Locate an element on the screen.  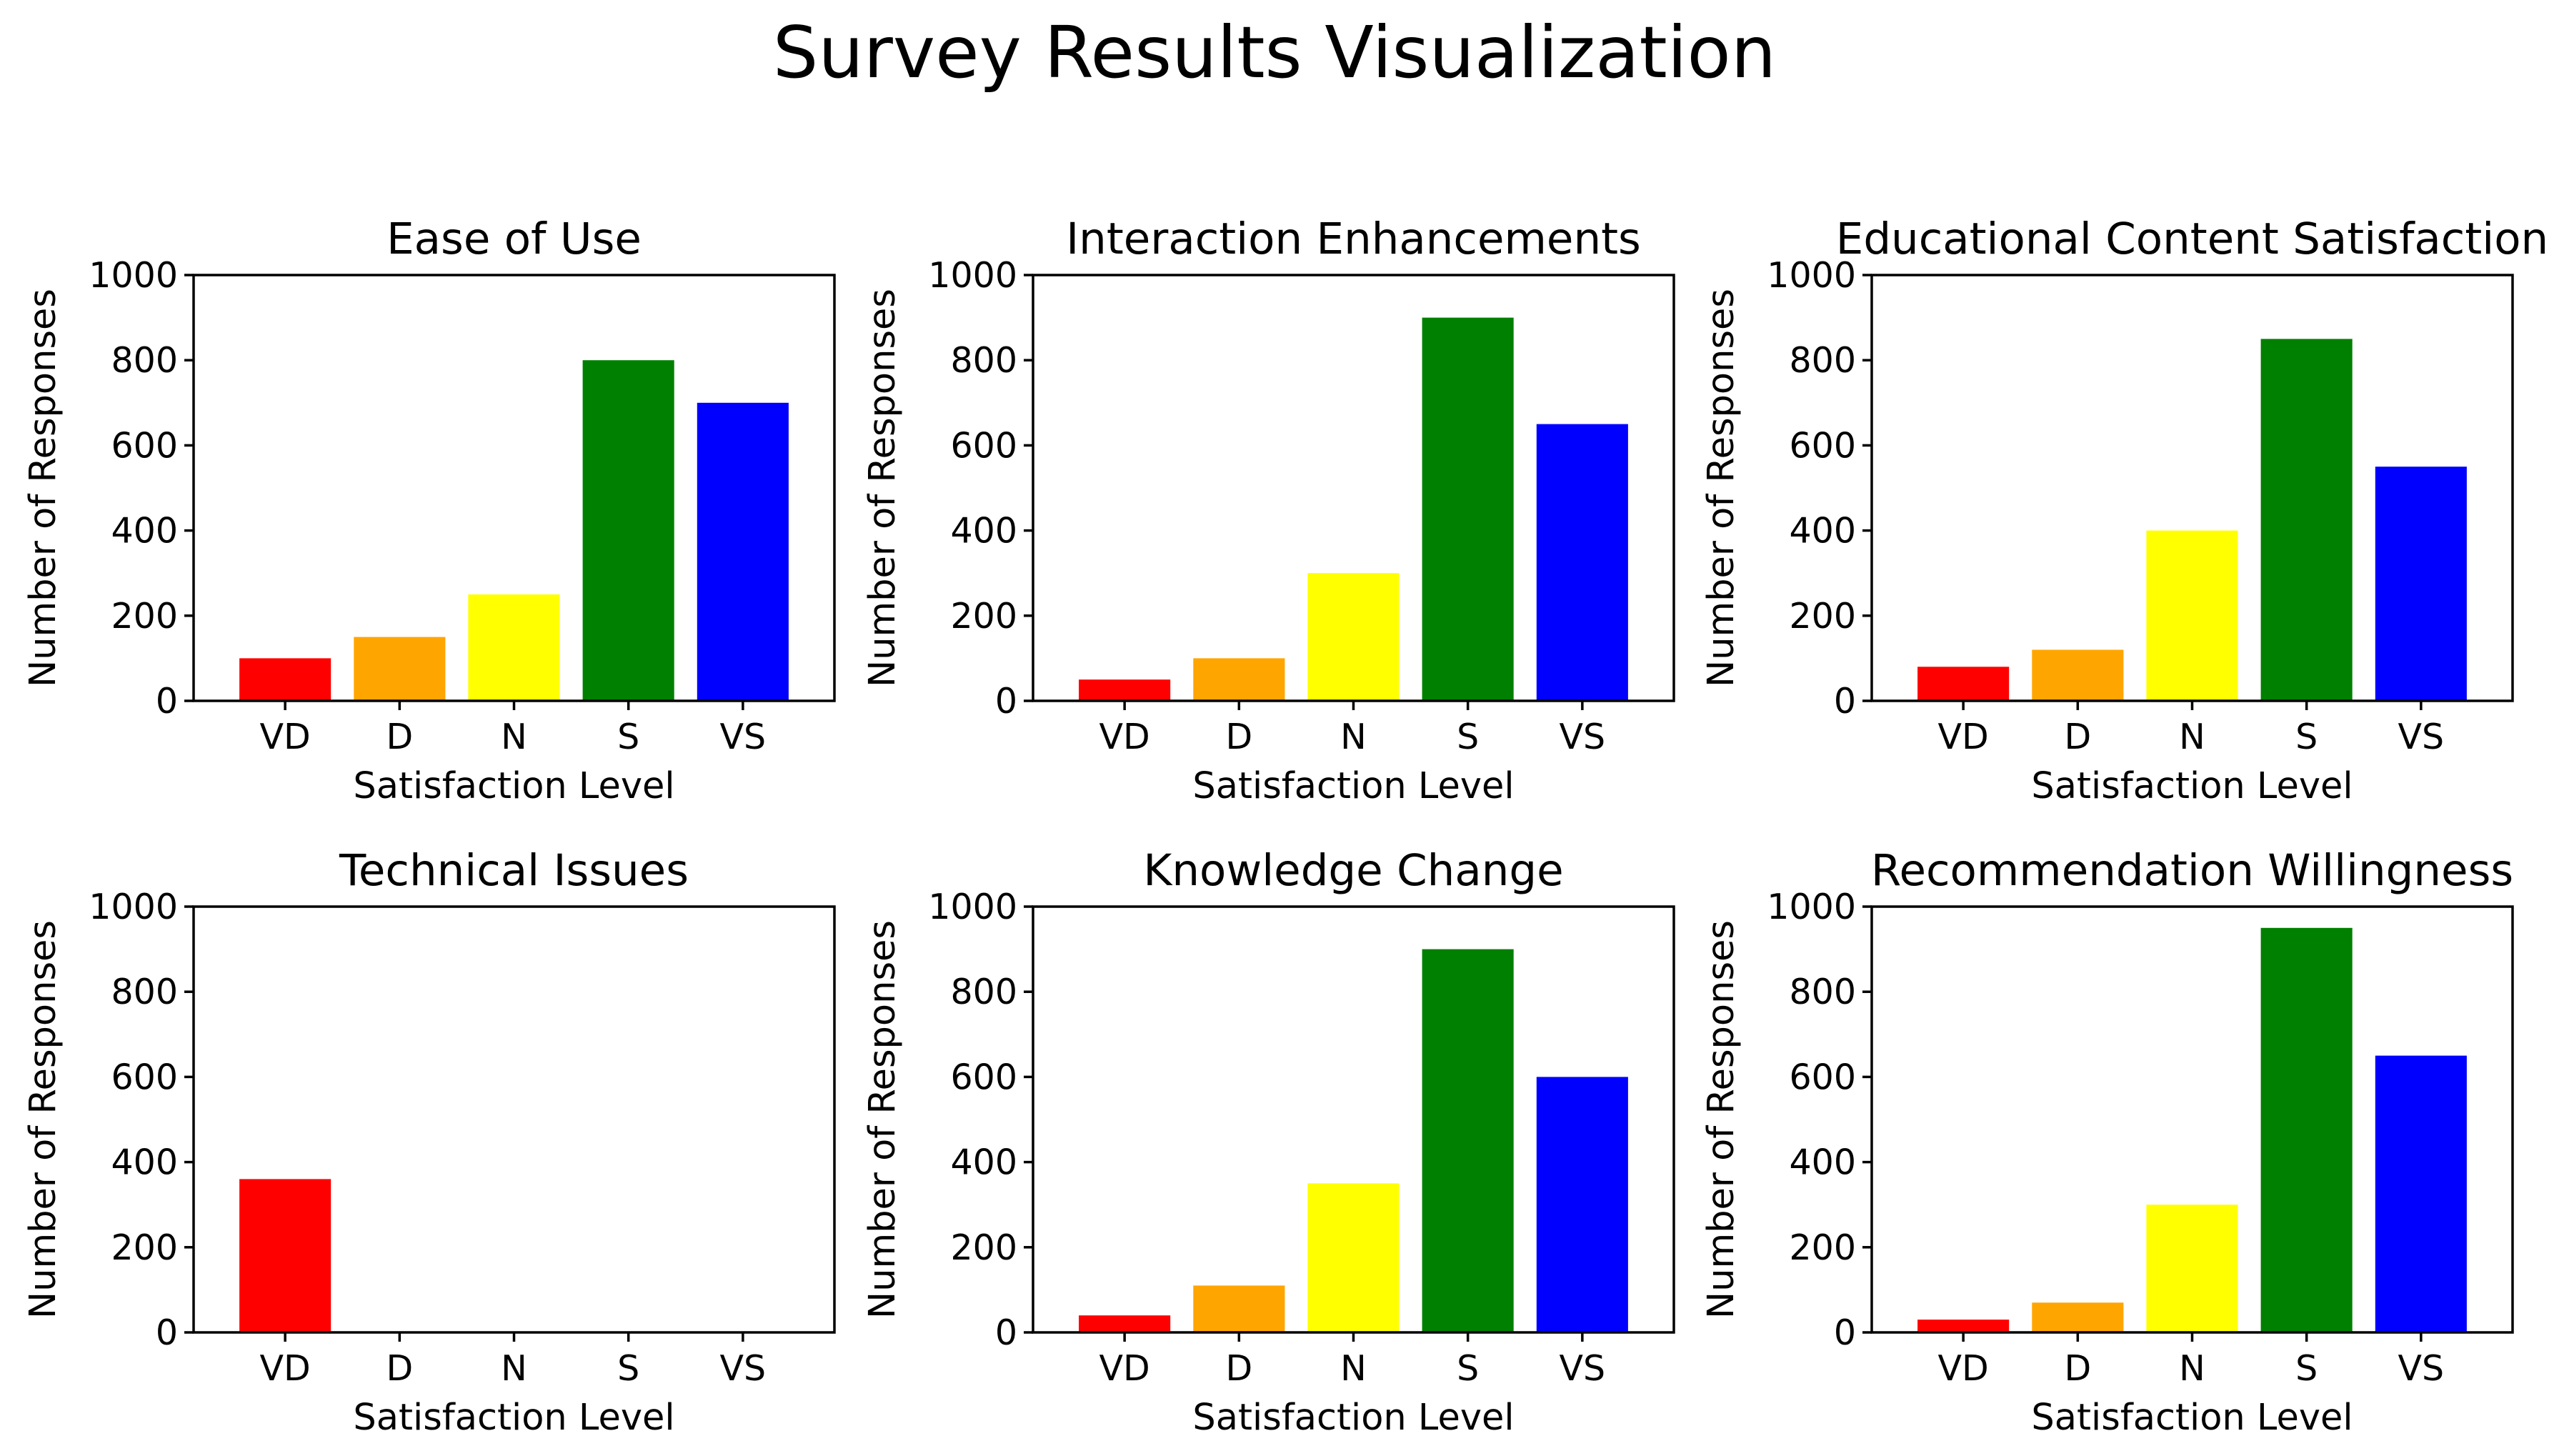
panel-title: Recommendation Willingness is located at coordinates (2192, 870).